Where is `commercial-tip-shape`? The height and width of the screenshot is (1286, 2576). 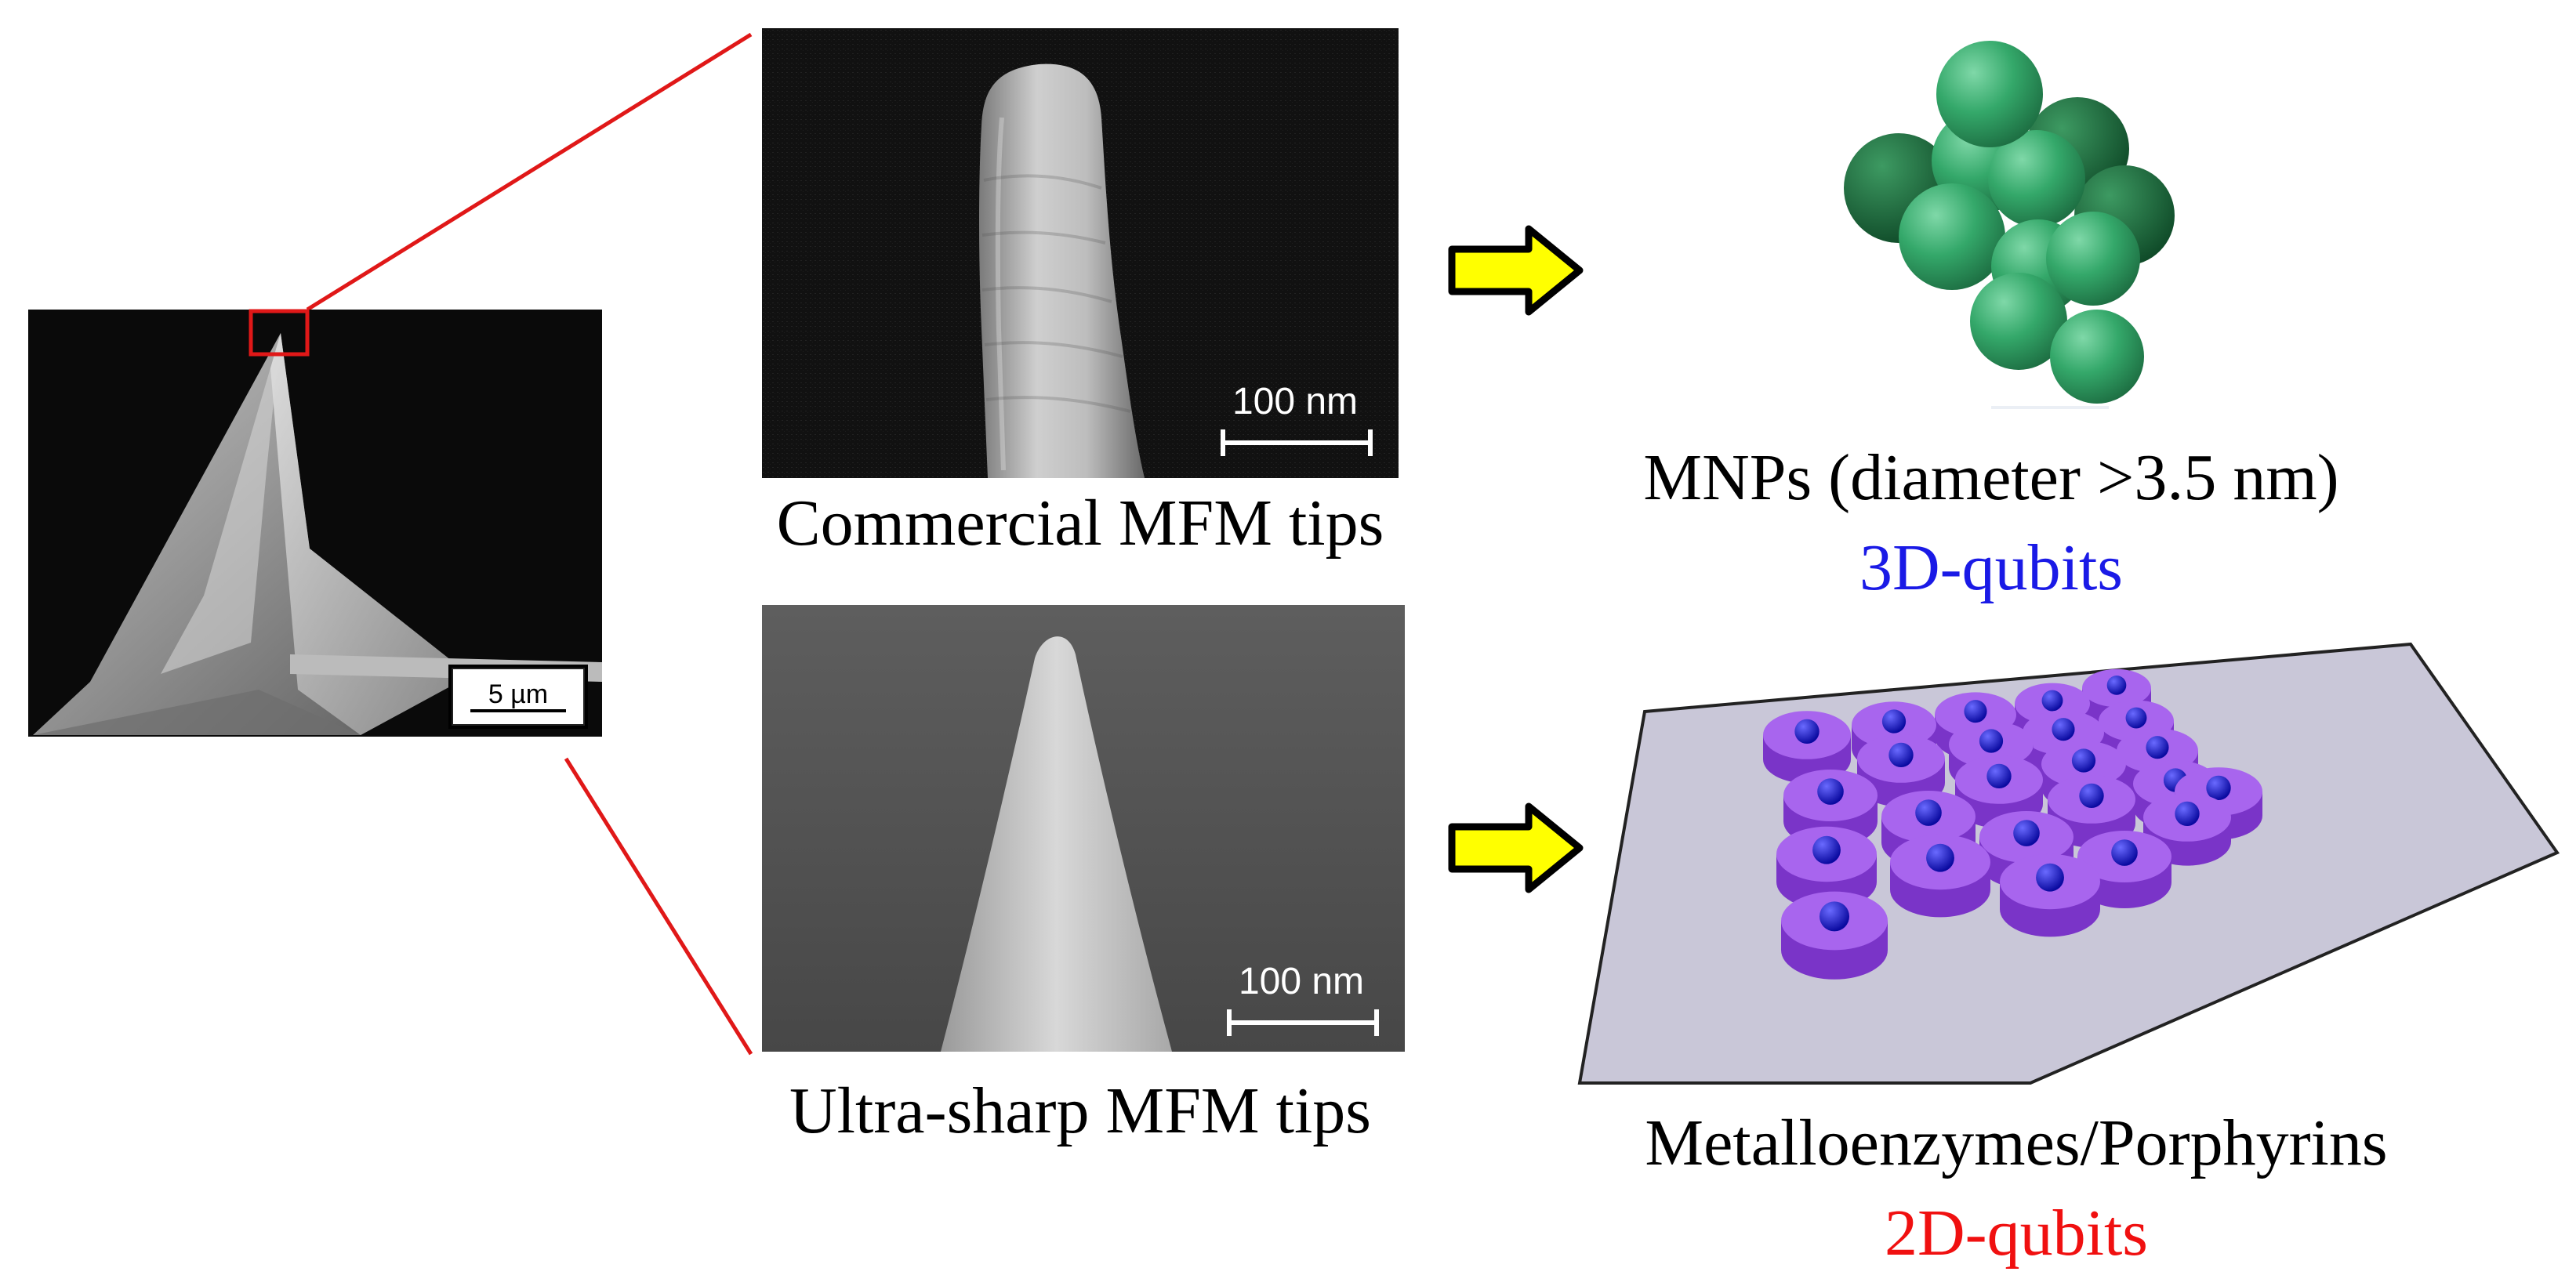 commercial-tip-shape is located at coordinates (1062, 271).